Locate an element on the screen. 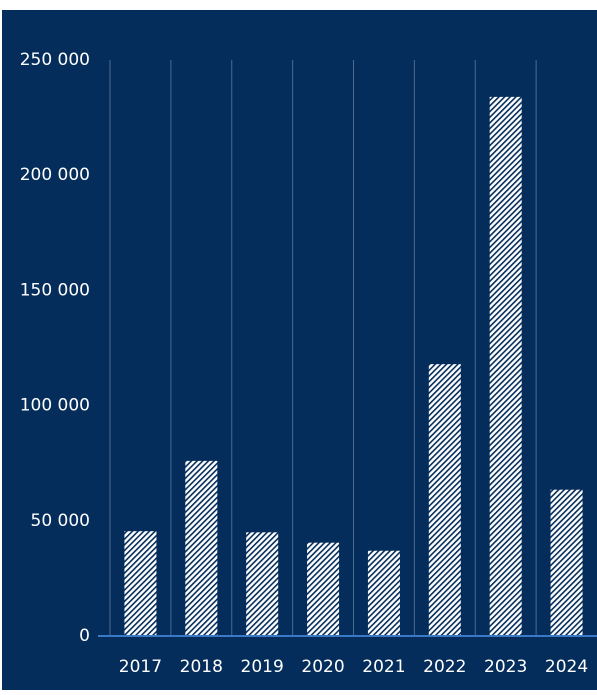 The image size is (597, 695). bar-2017 is located at coordinates (140, 583).